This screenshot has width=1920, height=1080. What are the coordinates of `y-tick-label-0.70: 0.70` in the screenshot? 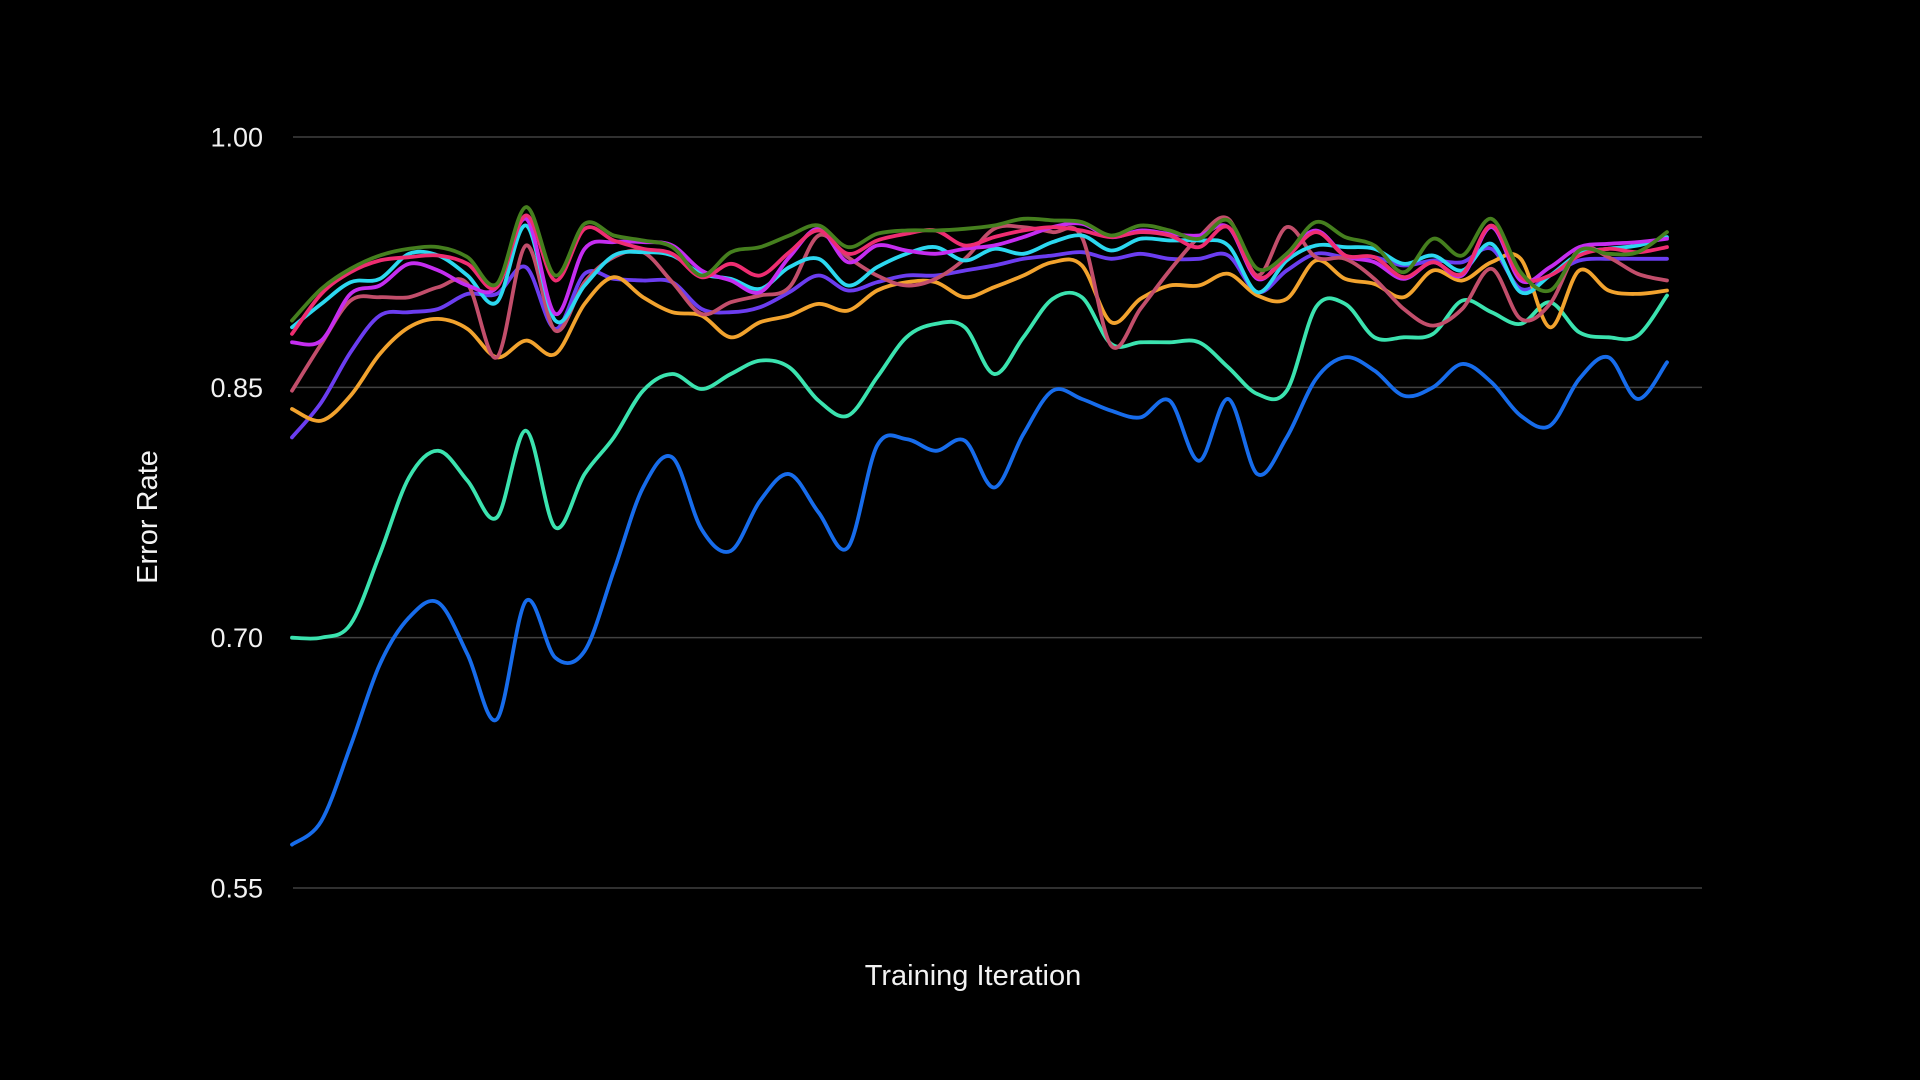 It's located at (236, 638).